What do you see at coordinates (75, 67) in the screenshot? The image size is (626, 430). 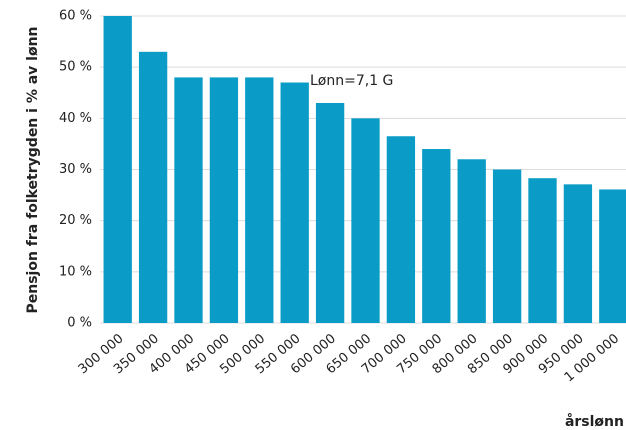 I see `y-tick-label: 50 %` at bounding box center [75, 67].